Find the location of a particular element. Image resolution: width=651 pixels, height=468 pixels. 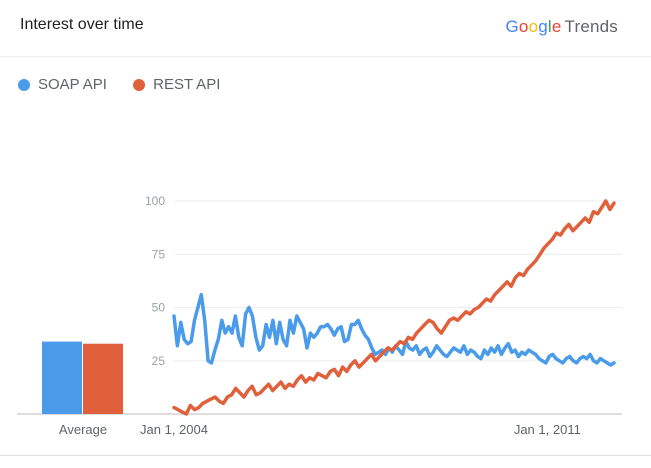

google-wordmark: Google is located at coordinates (533, 26).